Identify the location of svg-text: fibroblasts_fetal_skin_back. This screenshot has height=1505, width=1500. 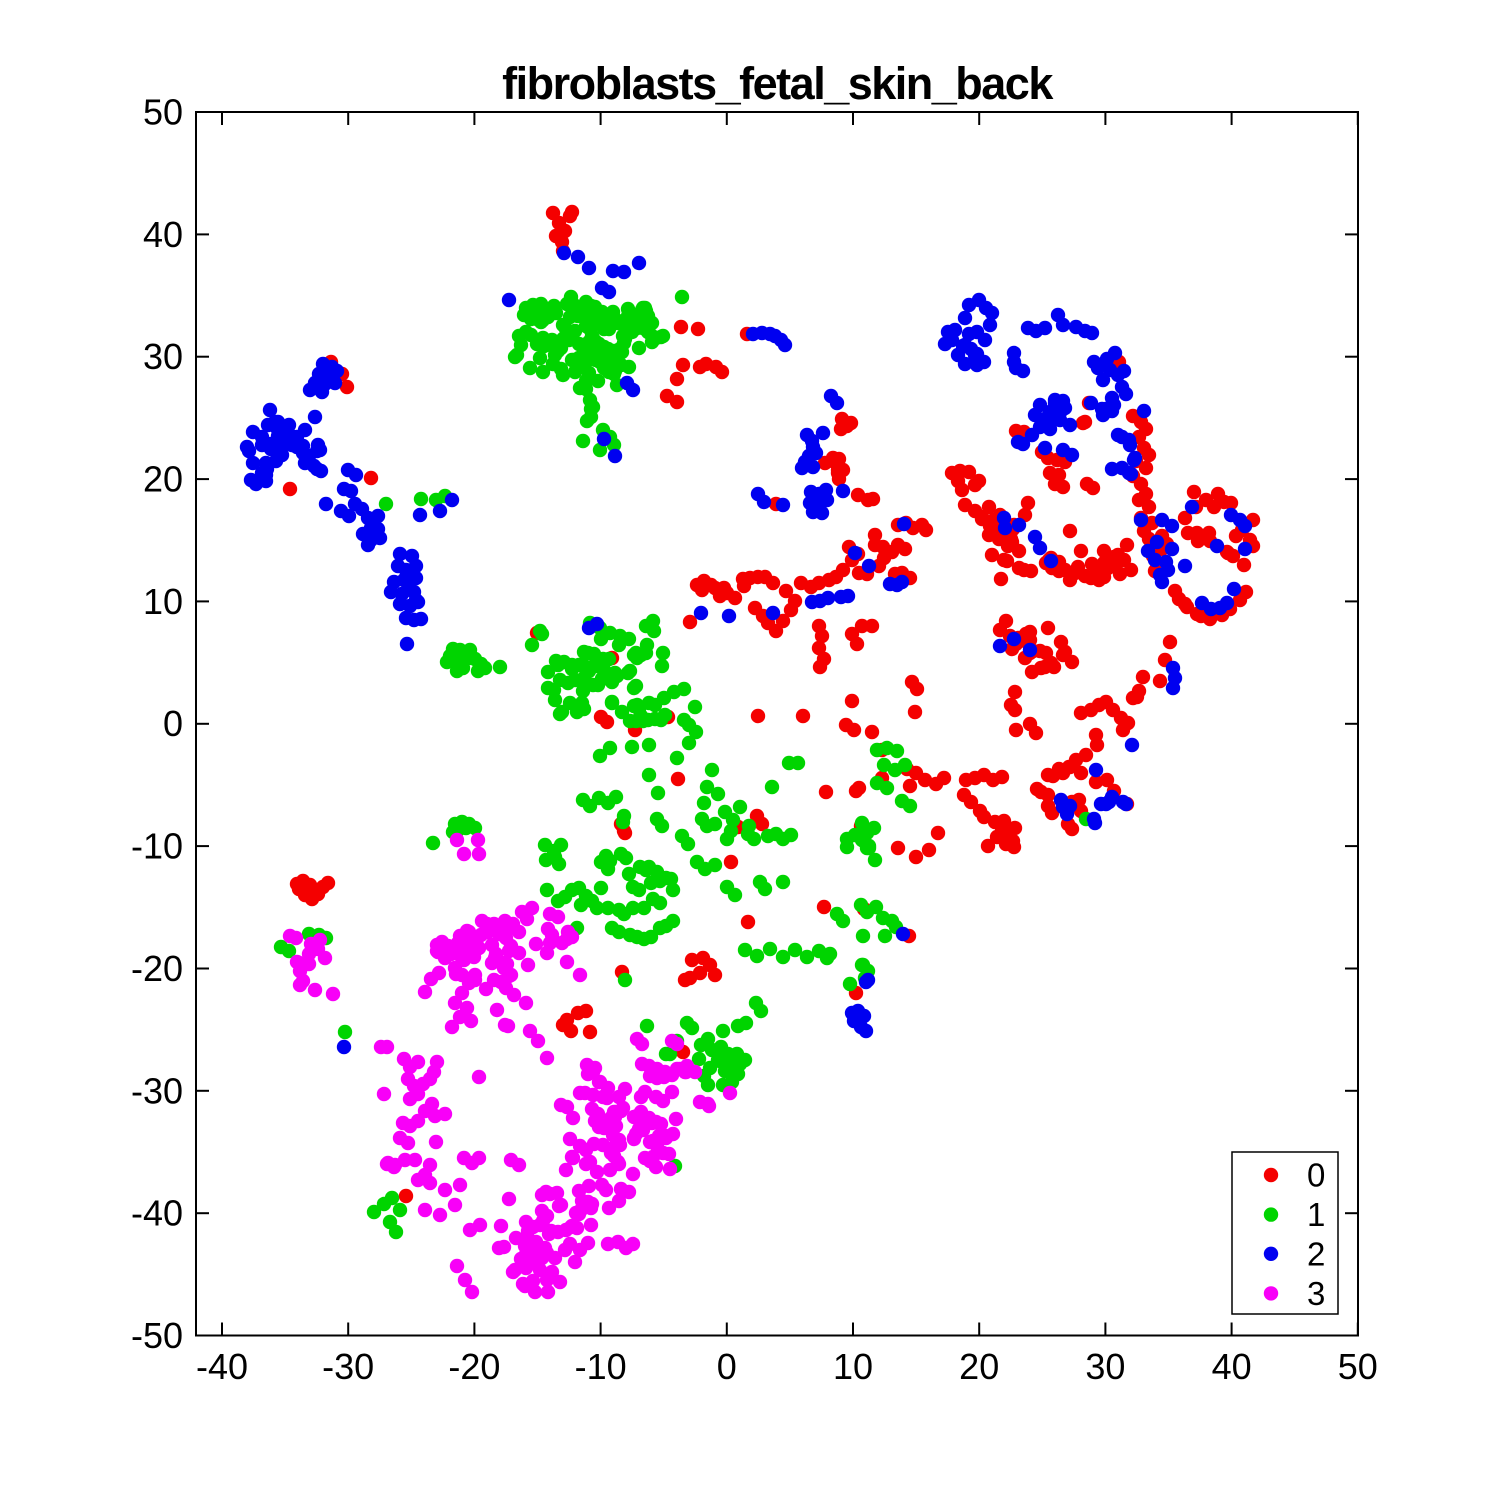
(778, 83).